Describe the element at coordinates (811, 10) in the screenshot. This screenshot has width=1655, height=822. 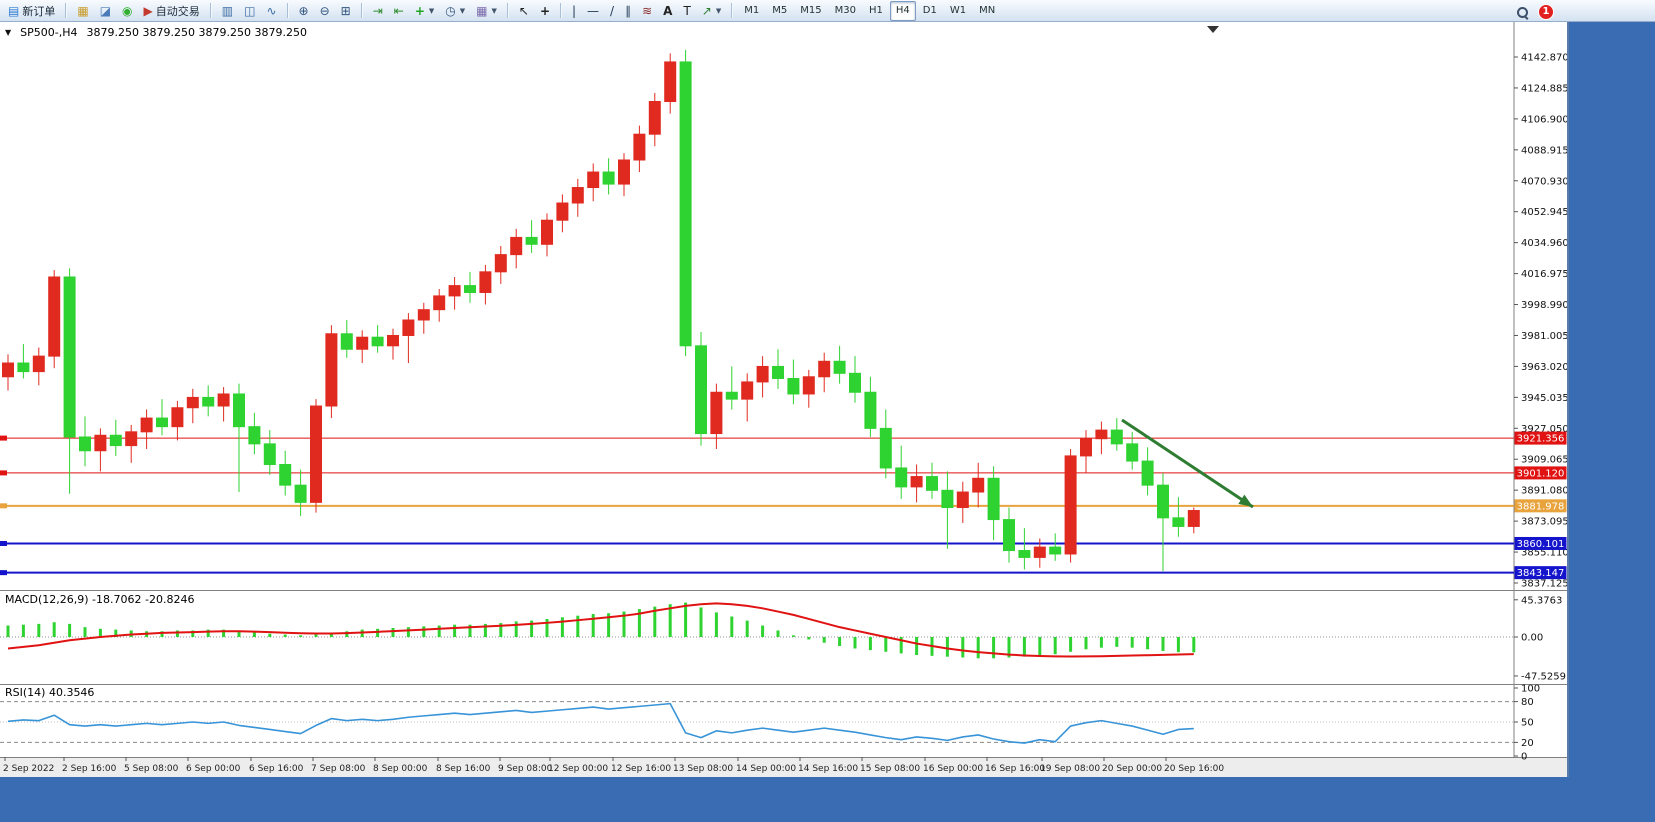
I see `timeframe-button-m15: M15` at that location.